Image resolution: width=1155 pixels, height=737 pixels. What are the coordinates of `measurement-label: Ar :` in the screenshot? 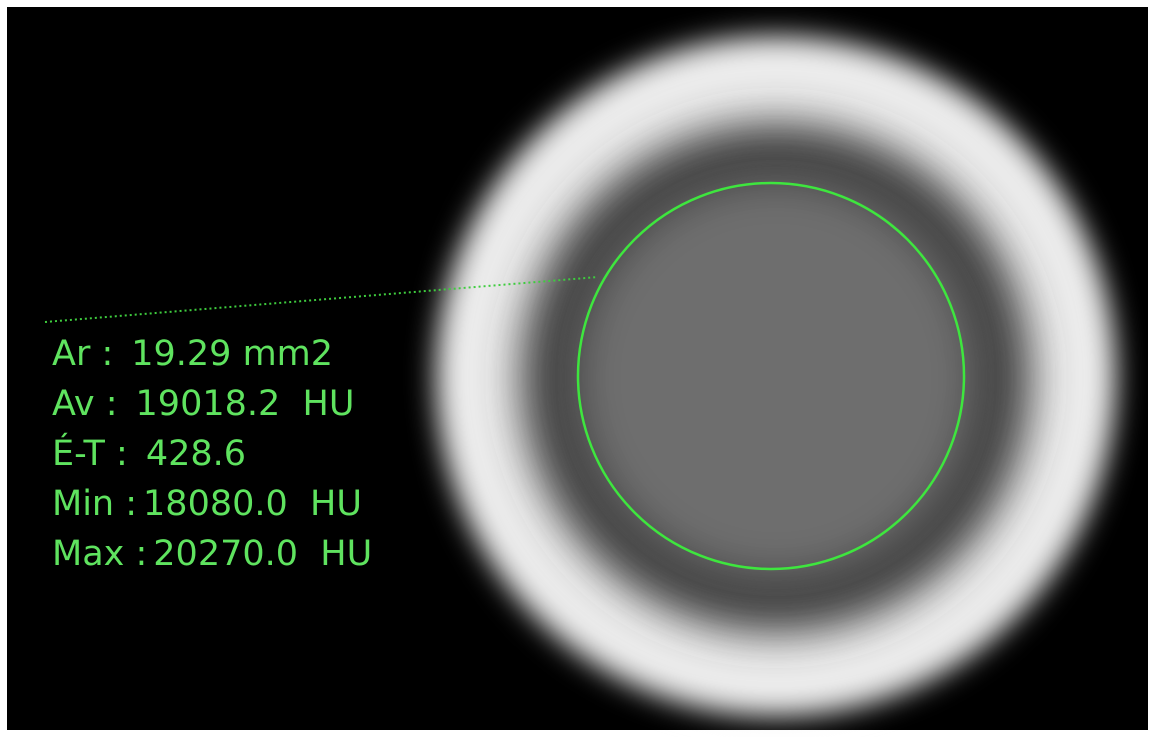 It's located at (82, 354).